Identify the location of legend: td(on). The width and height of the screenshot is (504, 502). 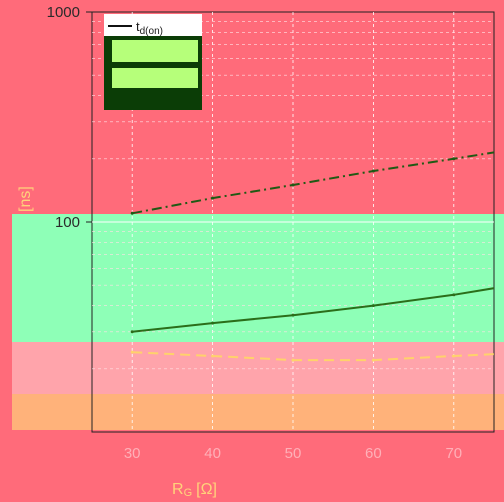
(153, 62).